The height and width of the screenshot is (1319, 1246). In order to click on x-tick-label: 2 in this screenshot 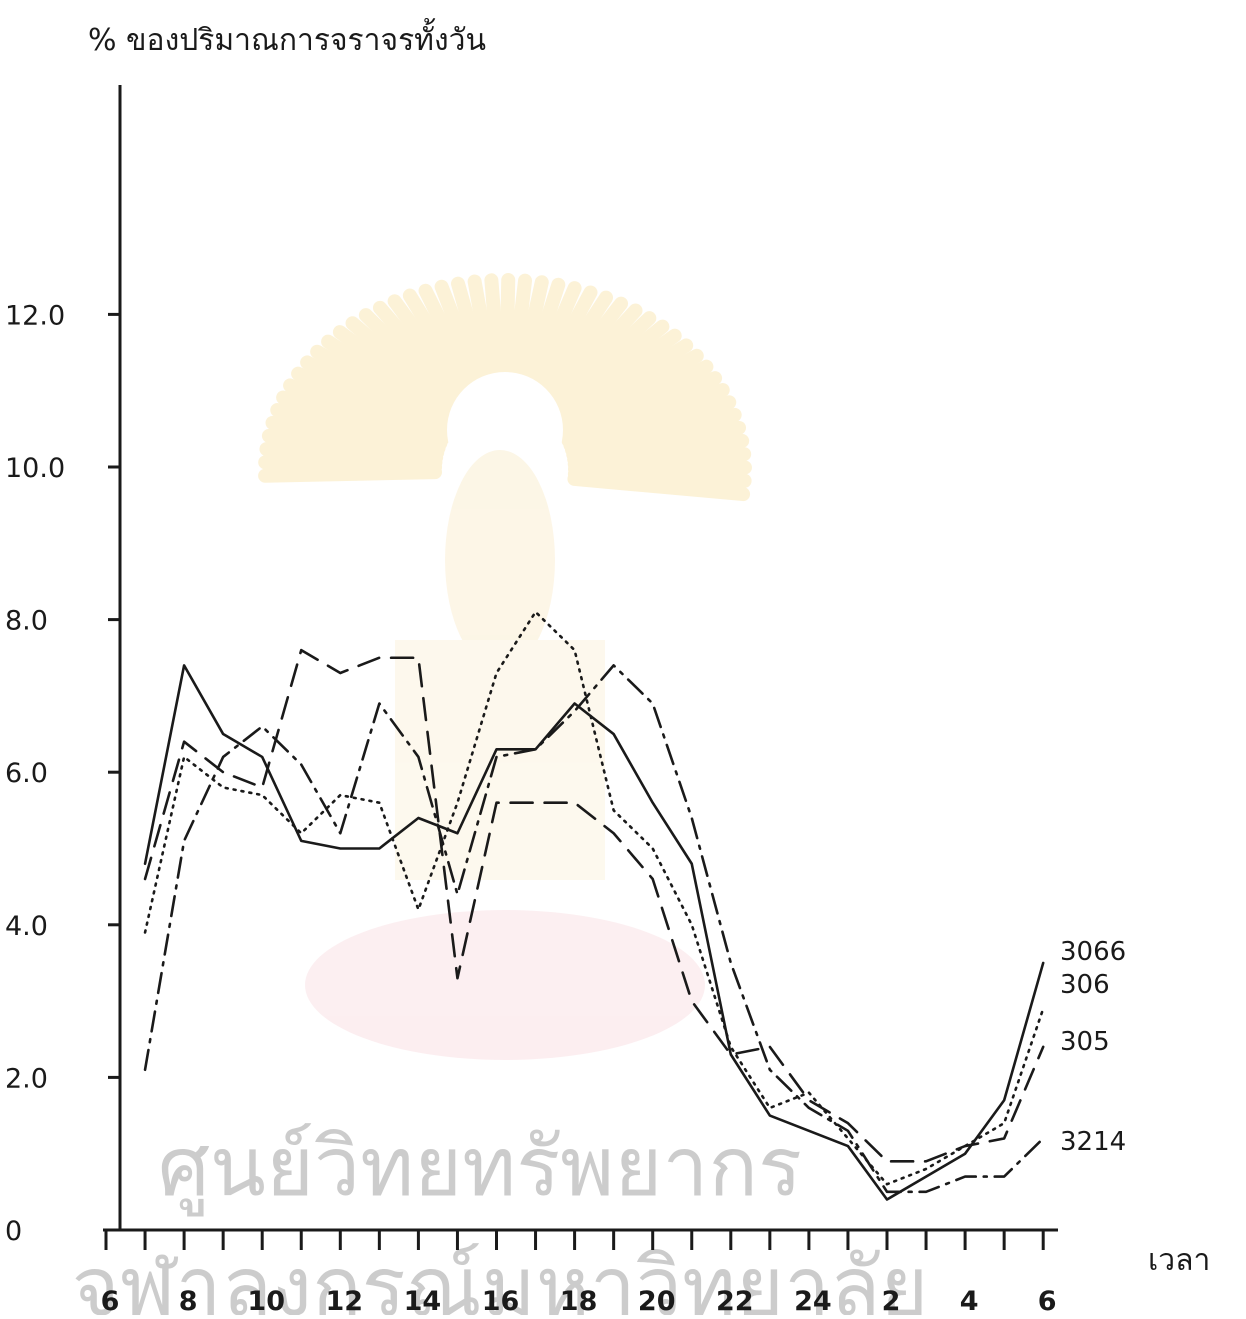, I will do `click(891, 1300)`.